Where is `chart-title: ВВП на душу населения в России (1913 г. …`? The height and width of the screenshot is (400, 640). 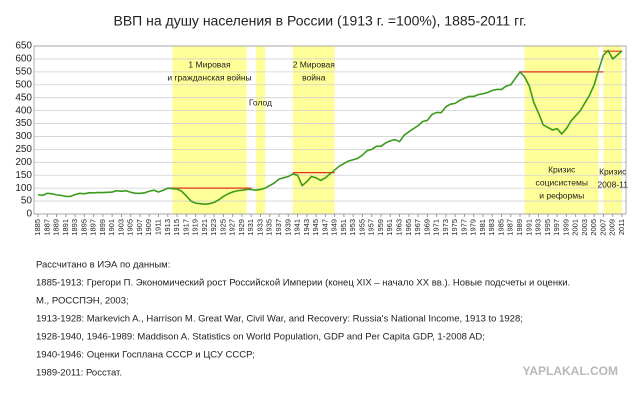
chart-title: ВВП на душу населения в России (1913 г. … is located at coordinates (320, 21).